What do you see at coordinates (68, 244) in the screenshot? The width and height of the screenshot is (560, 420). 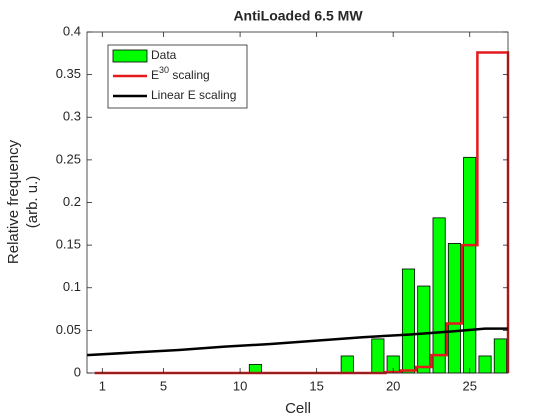 I see `y-tick-label: 0.15` at bounding box center [68, 244].